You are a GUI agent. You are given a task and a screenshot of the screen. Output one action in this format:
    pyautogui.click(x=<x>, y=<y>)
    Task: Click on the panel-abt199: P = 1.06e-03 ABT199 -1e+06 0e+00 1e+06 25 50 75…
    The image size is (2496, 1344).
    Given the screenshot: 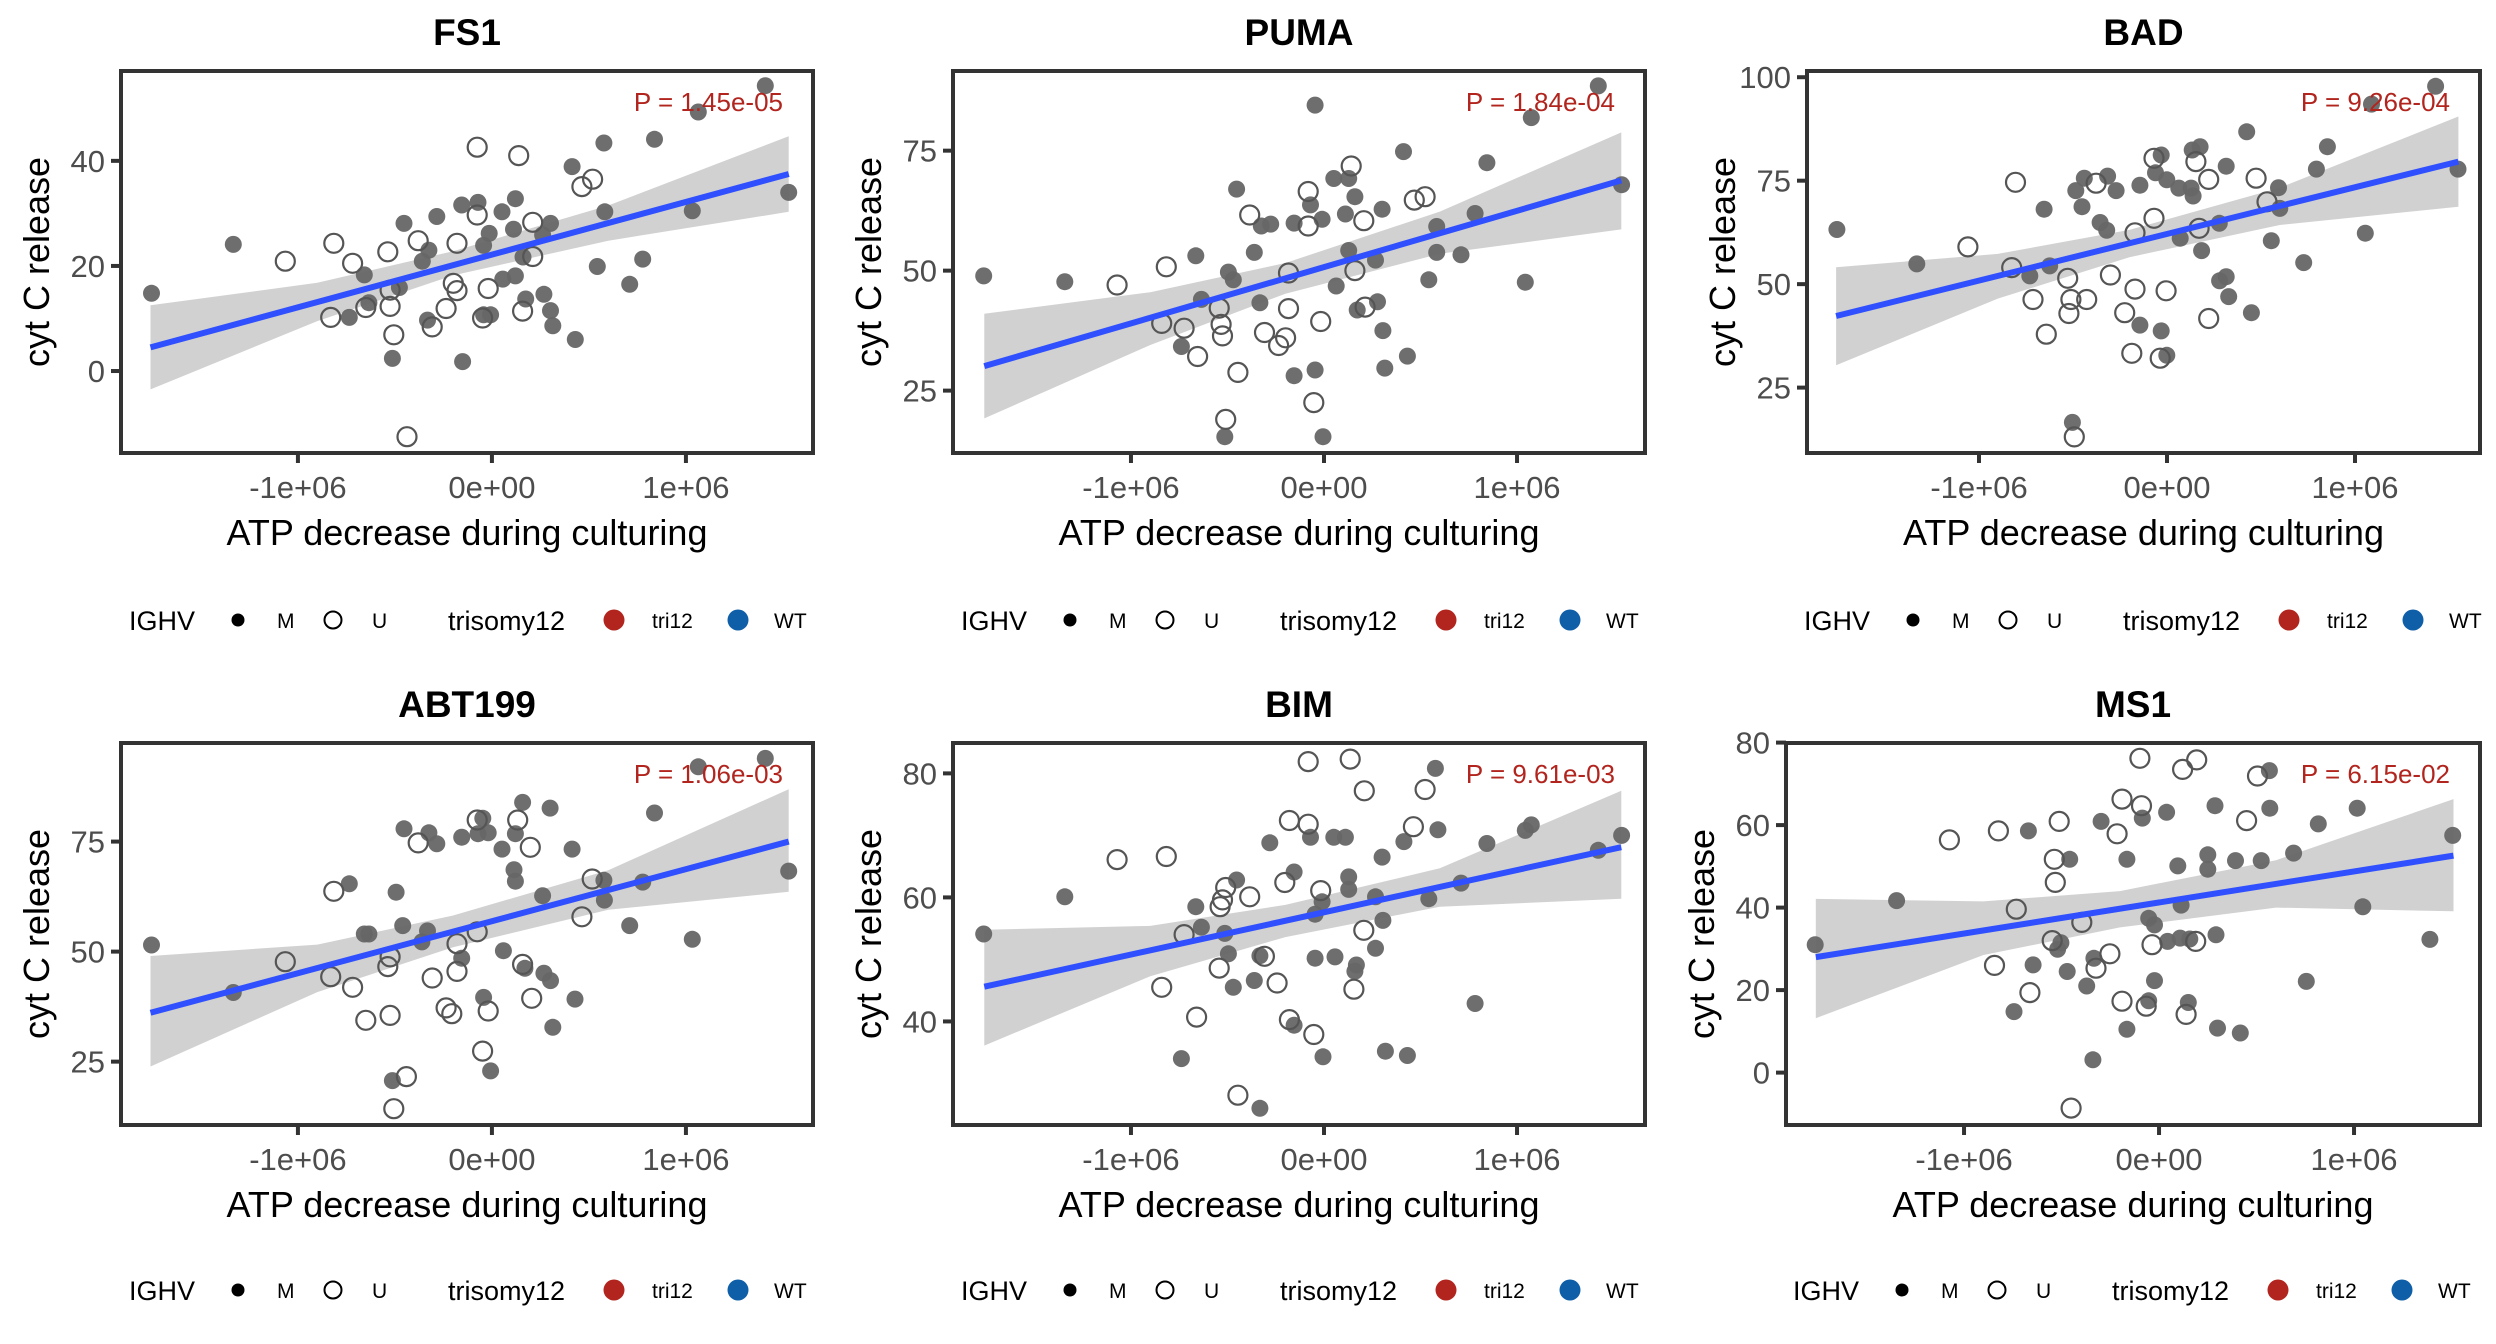 What is the action you would take?
    pyautogui.click(x=415, y=995)
    